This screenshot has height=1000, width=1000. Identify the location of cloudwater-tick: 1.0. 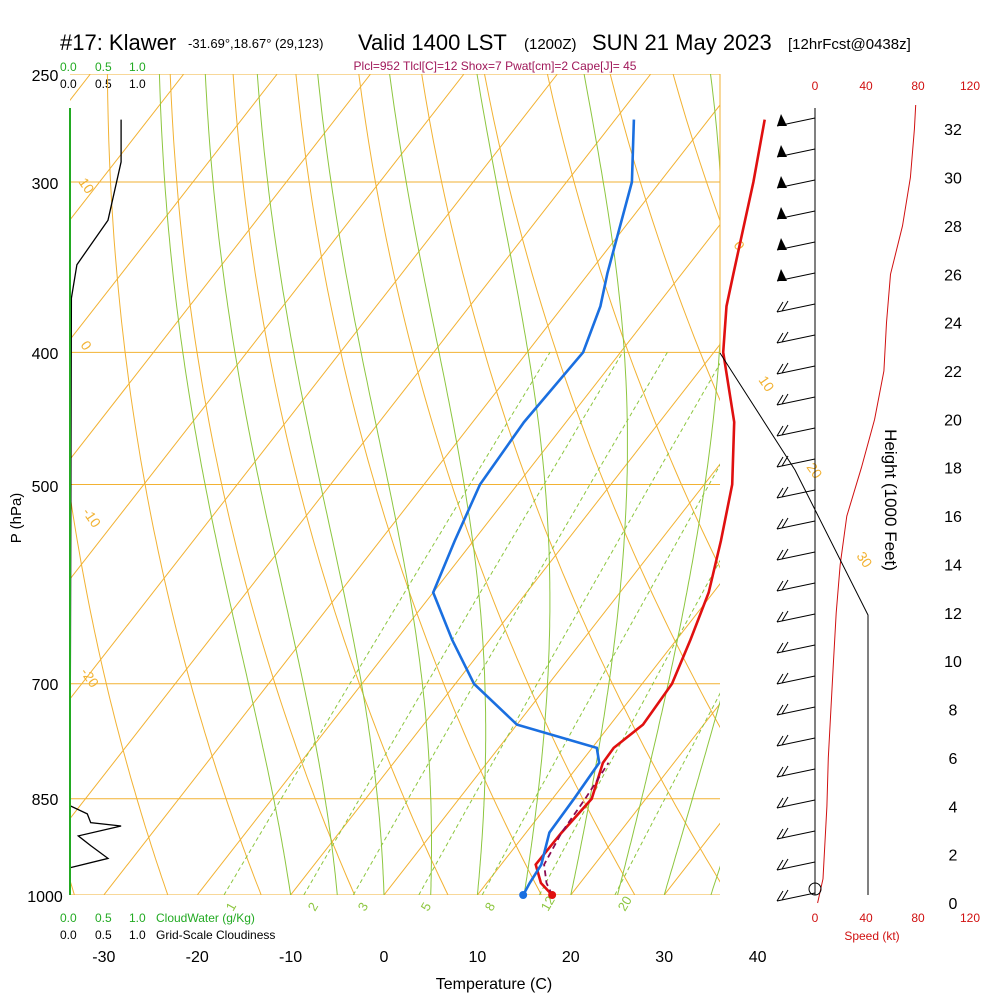
(137, 918).